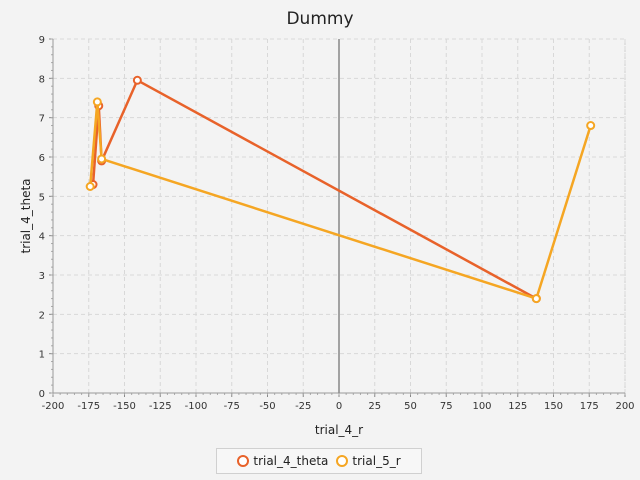  What do you see at coordinates (53, 406) in the screenshot?
I see `x-tick-label: -200` at bounding box center [53, 406].